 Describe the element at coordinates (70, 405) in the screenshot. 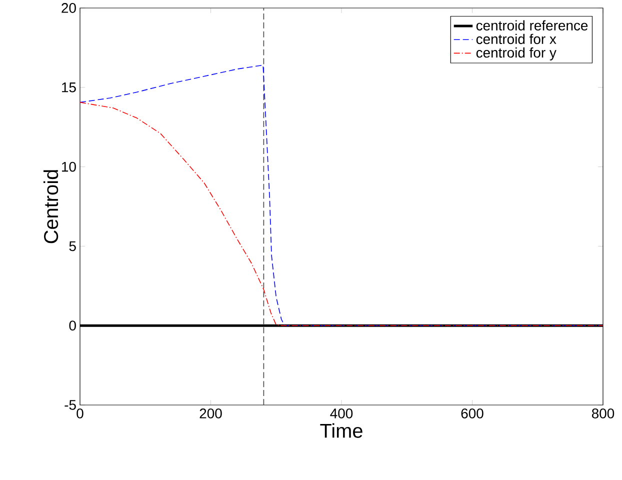

I see `y-tick-label: -5` at that location.